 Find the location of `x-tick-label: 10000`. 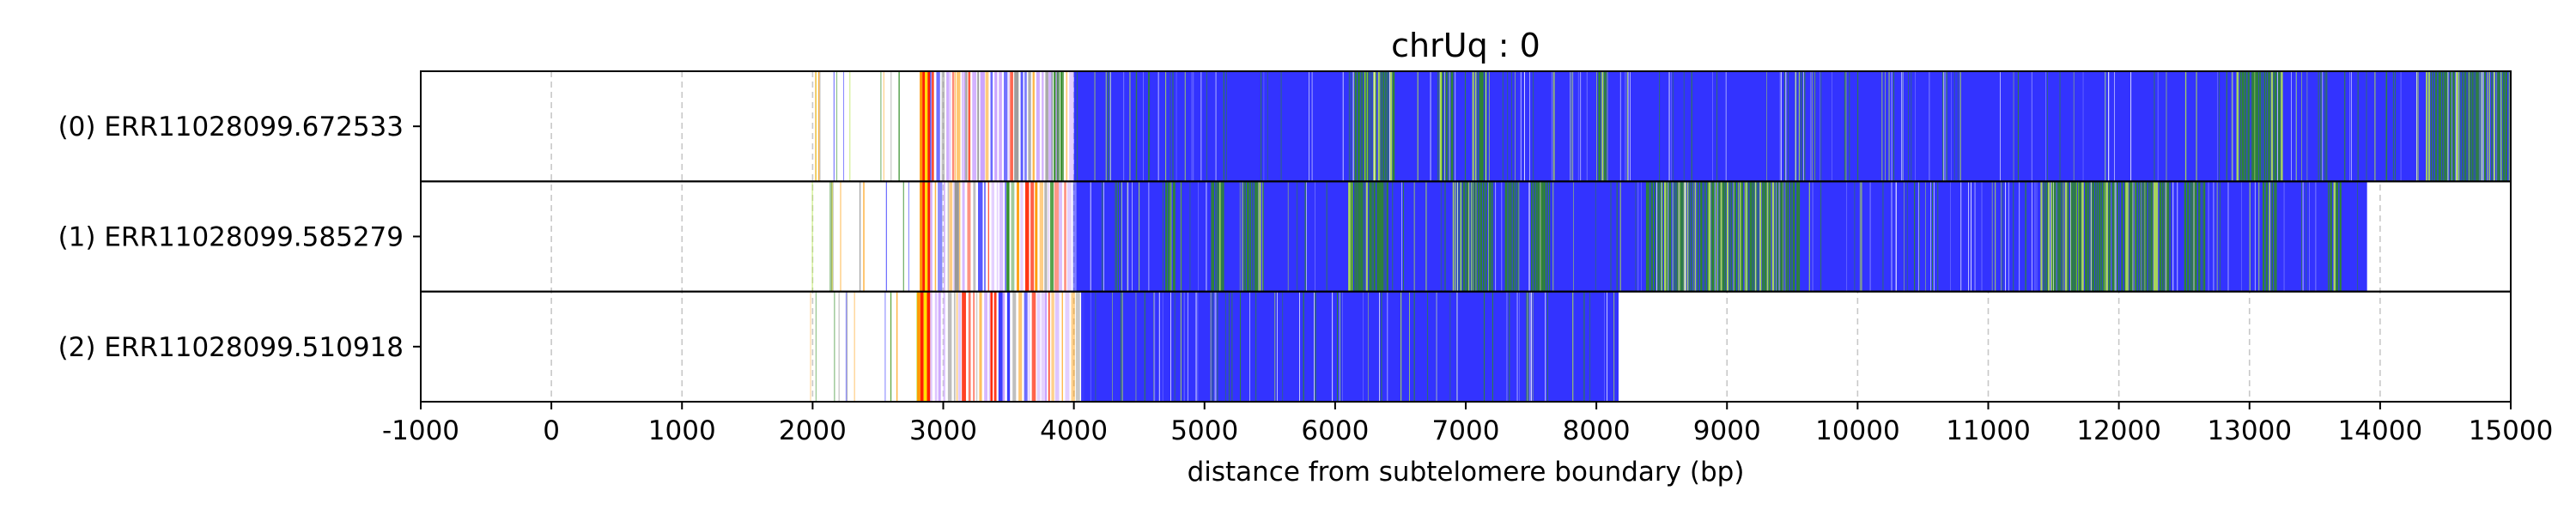

x-tick-label: 10000 is located at coordinates (1858, 430).